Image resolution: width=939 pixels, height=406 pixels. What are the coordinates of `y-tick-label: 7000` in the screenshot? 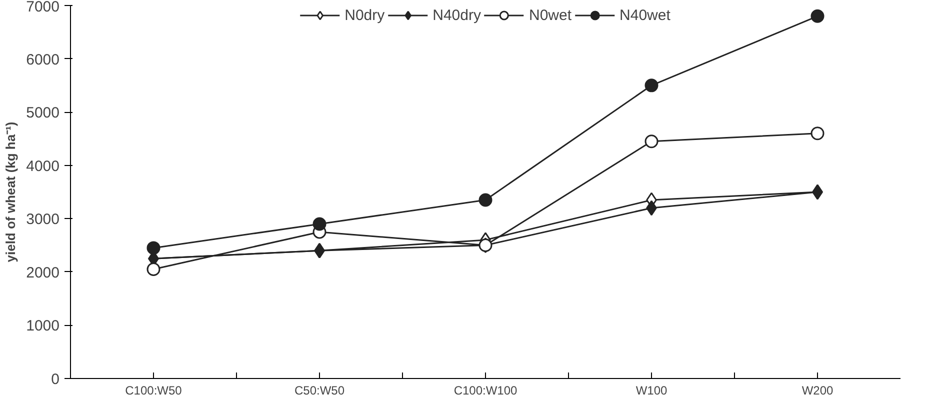 It's located at (43, 8).